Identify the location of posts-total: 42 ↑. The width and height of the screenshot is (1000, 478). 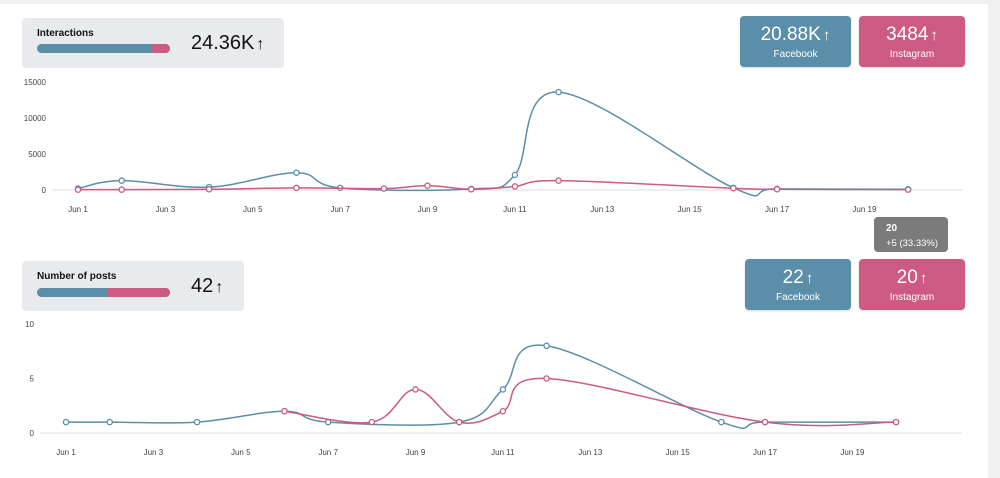
(207, 286).